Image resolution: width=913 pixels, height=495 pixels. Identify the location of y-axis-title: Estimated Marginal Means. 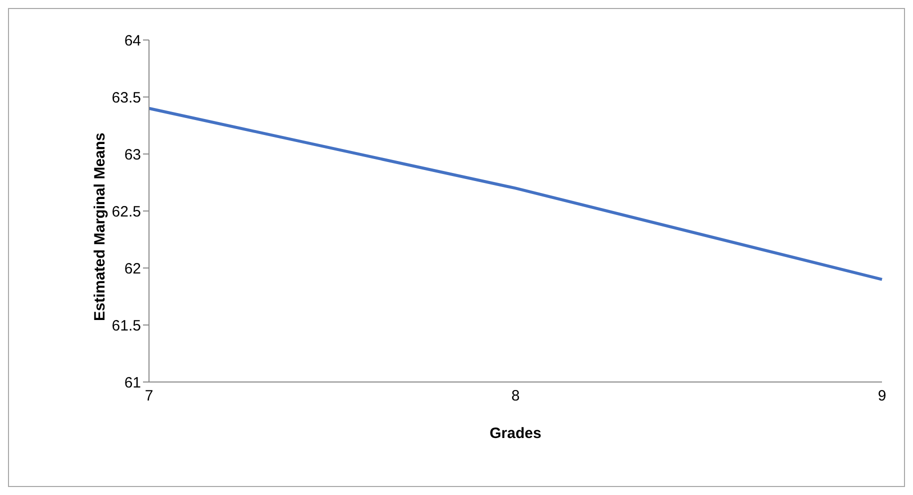
(99, 226).